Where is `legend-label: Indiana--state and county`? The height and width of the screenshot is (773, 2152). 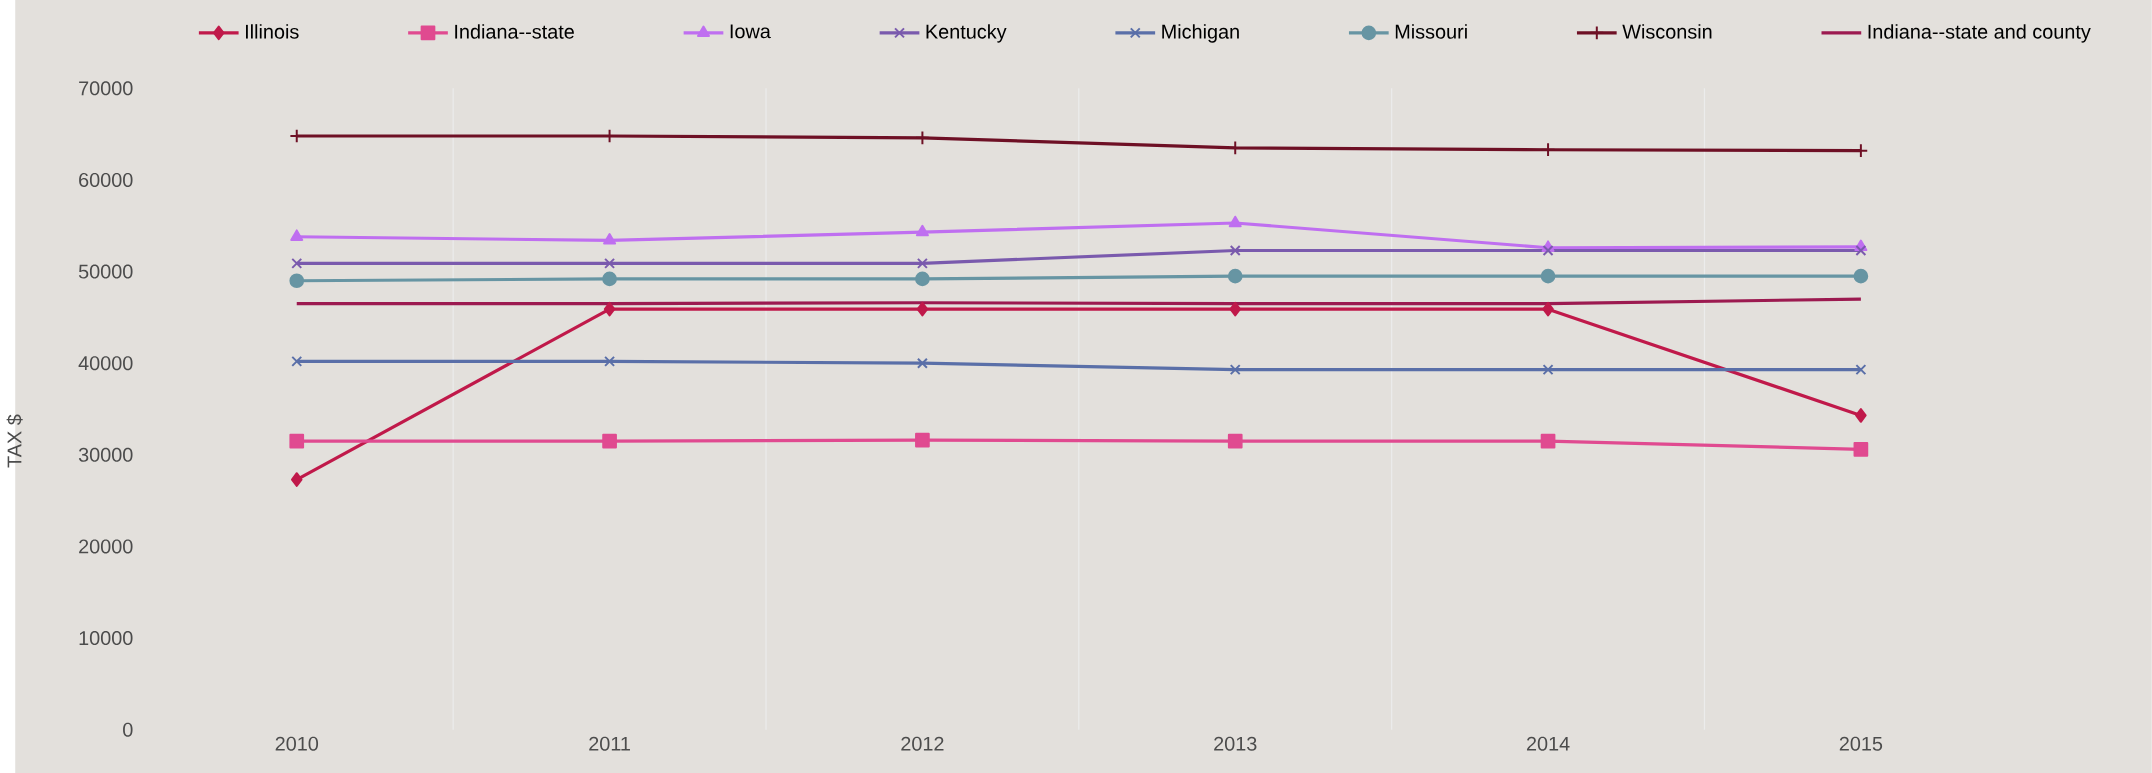 legend-label: Indiana--state and county is located at coordinates (1979, 33).